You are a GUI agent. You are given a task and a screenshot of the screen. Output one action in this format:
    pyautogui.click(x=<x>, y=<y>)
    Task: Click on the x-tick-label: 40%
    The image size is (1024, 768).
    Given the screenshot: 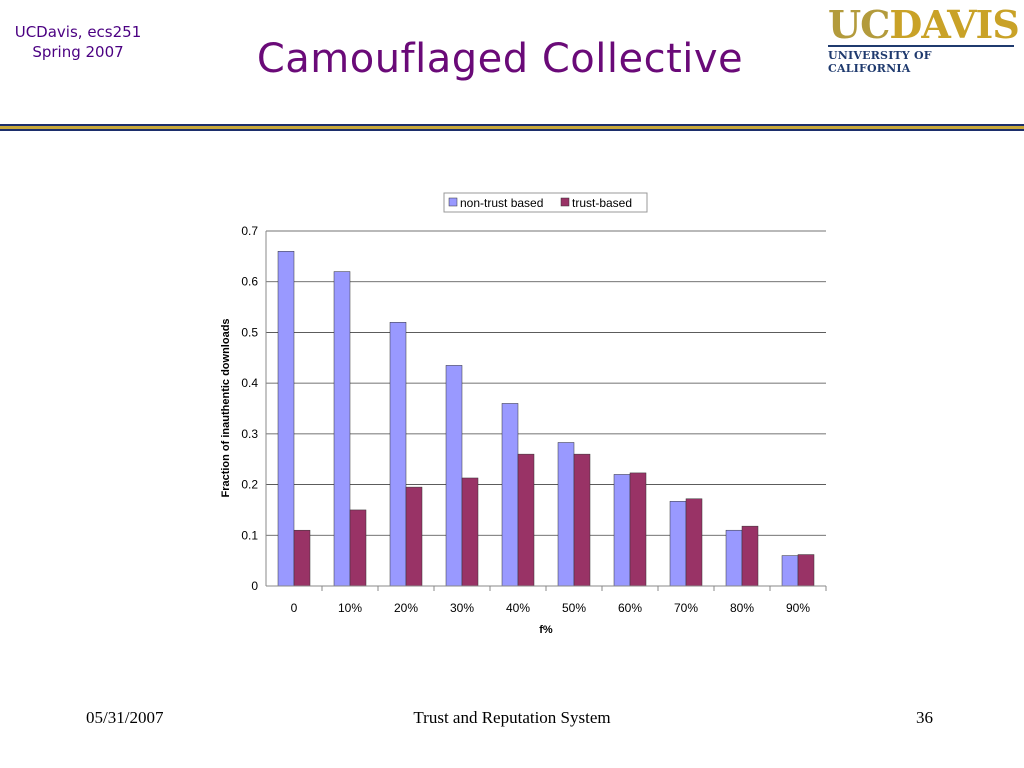 What is the action you would take?
    pyautogui.click(x=518, y=608)
    